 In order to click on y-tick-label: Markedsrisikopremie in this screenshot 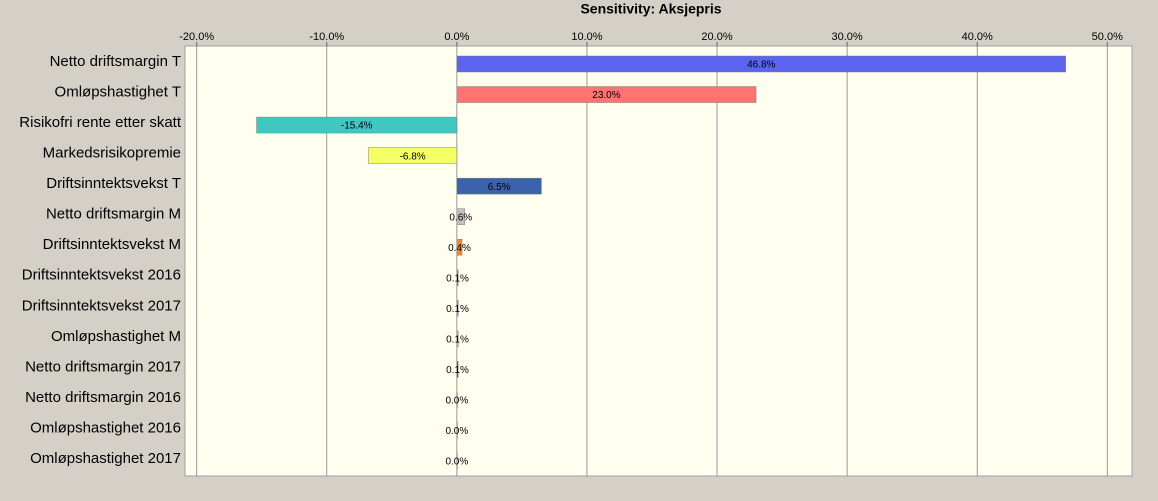, I will do `click(112, 153)`.